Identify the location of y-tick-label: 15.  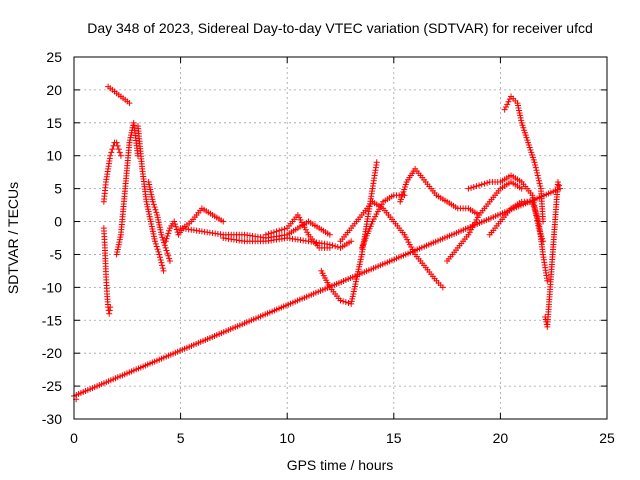
(54, 123).